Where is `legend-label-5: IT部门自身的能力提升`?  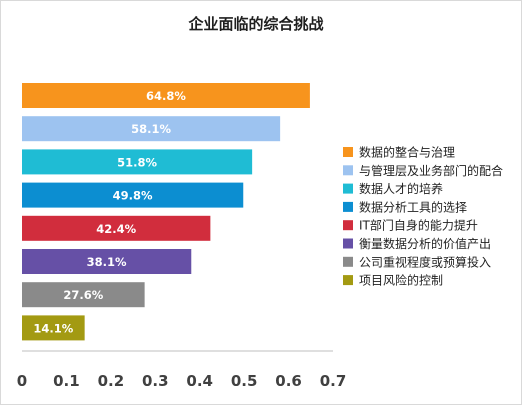
legend-label-5: IT部门自身的能力提升 is located at coordinates (418, 225).